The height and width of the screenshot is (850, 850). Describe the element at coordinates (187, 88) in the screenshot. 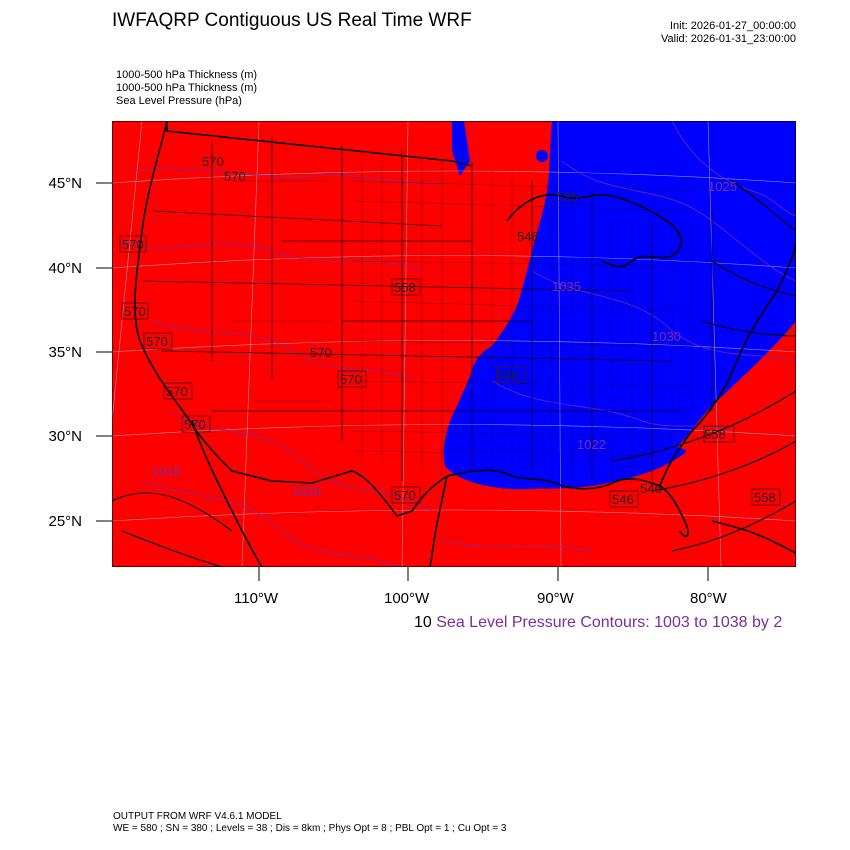

I see `field-label-thickness-2: 1000-500 hPa Thickness (m)` at that location.